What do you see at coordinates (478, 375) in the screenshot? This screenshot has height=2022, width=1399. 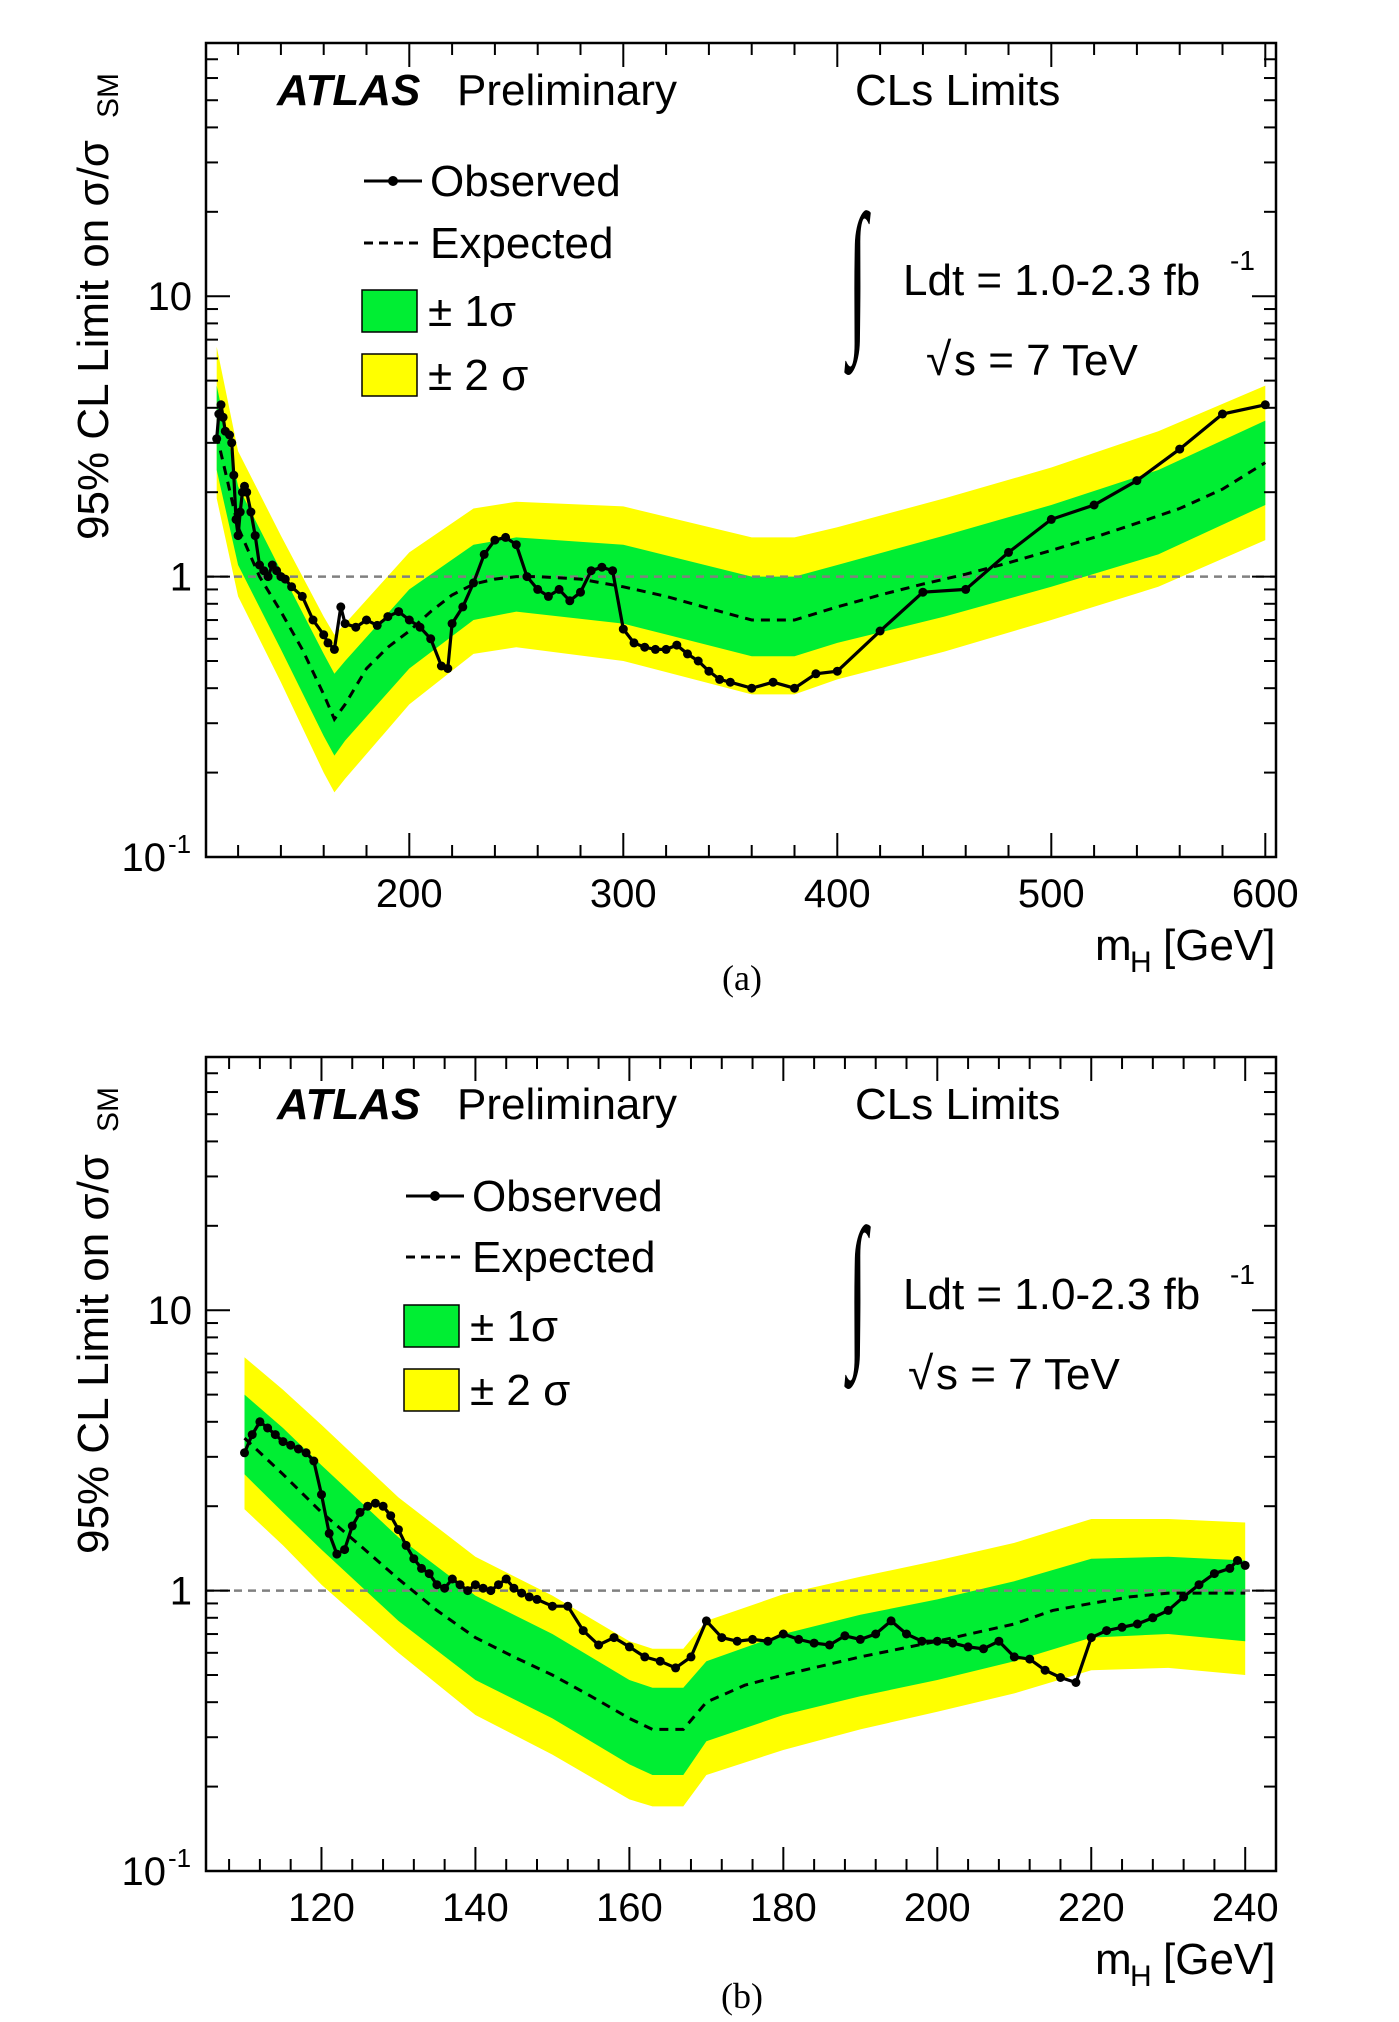 I see `legend-2sigma-label: ± 2 σ` at bounding box center [478, 375].